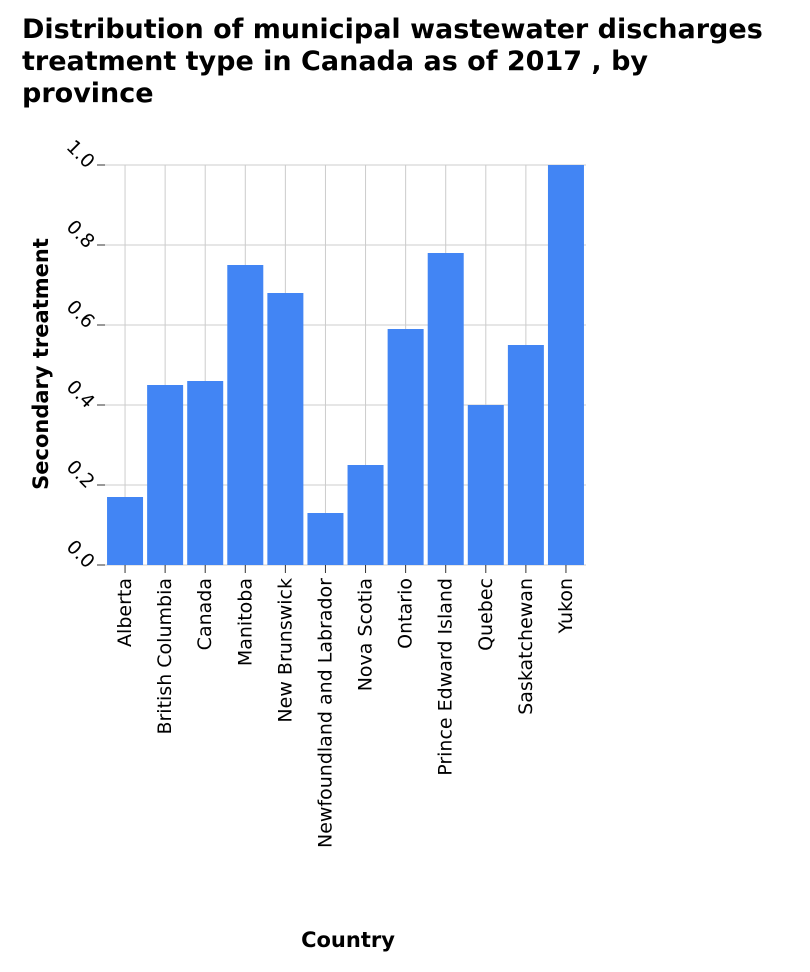 The image size is (810, 972). I want to click on y-tick-label: 0.4, so click(80, 394).